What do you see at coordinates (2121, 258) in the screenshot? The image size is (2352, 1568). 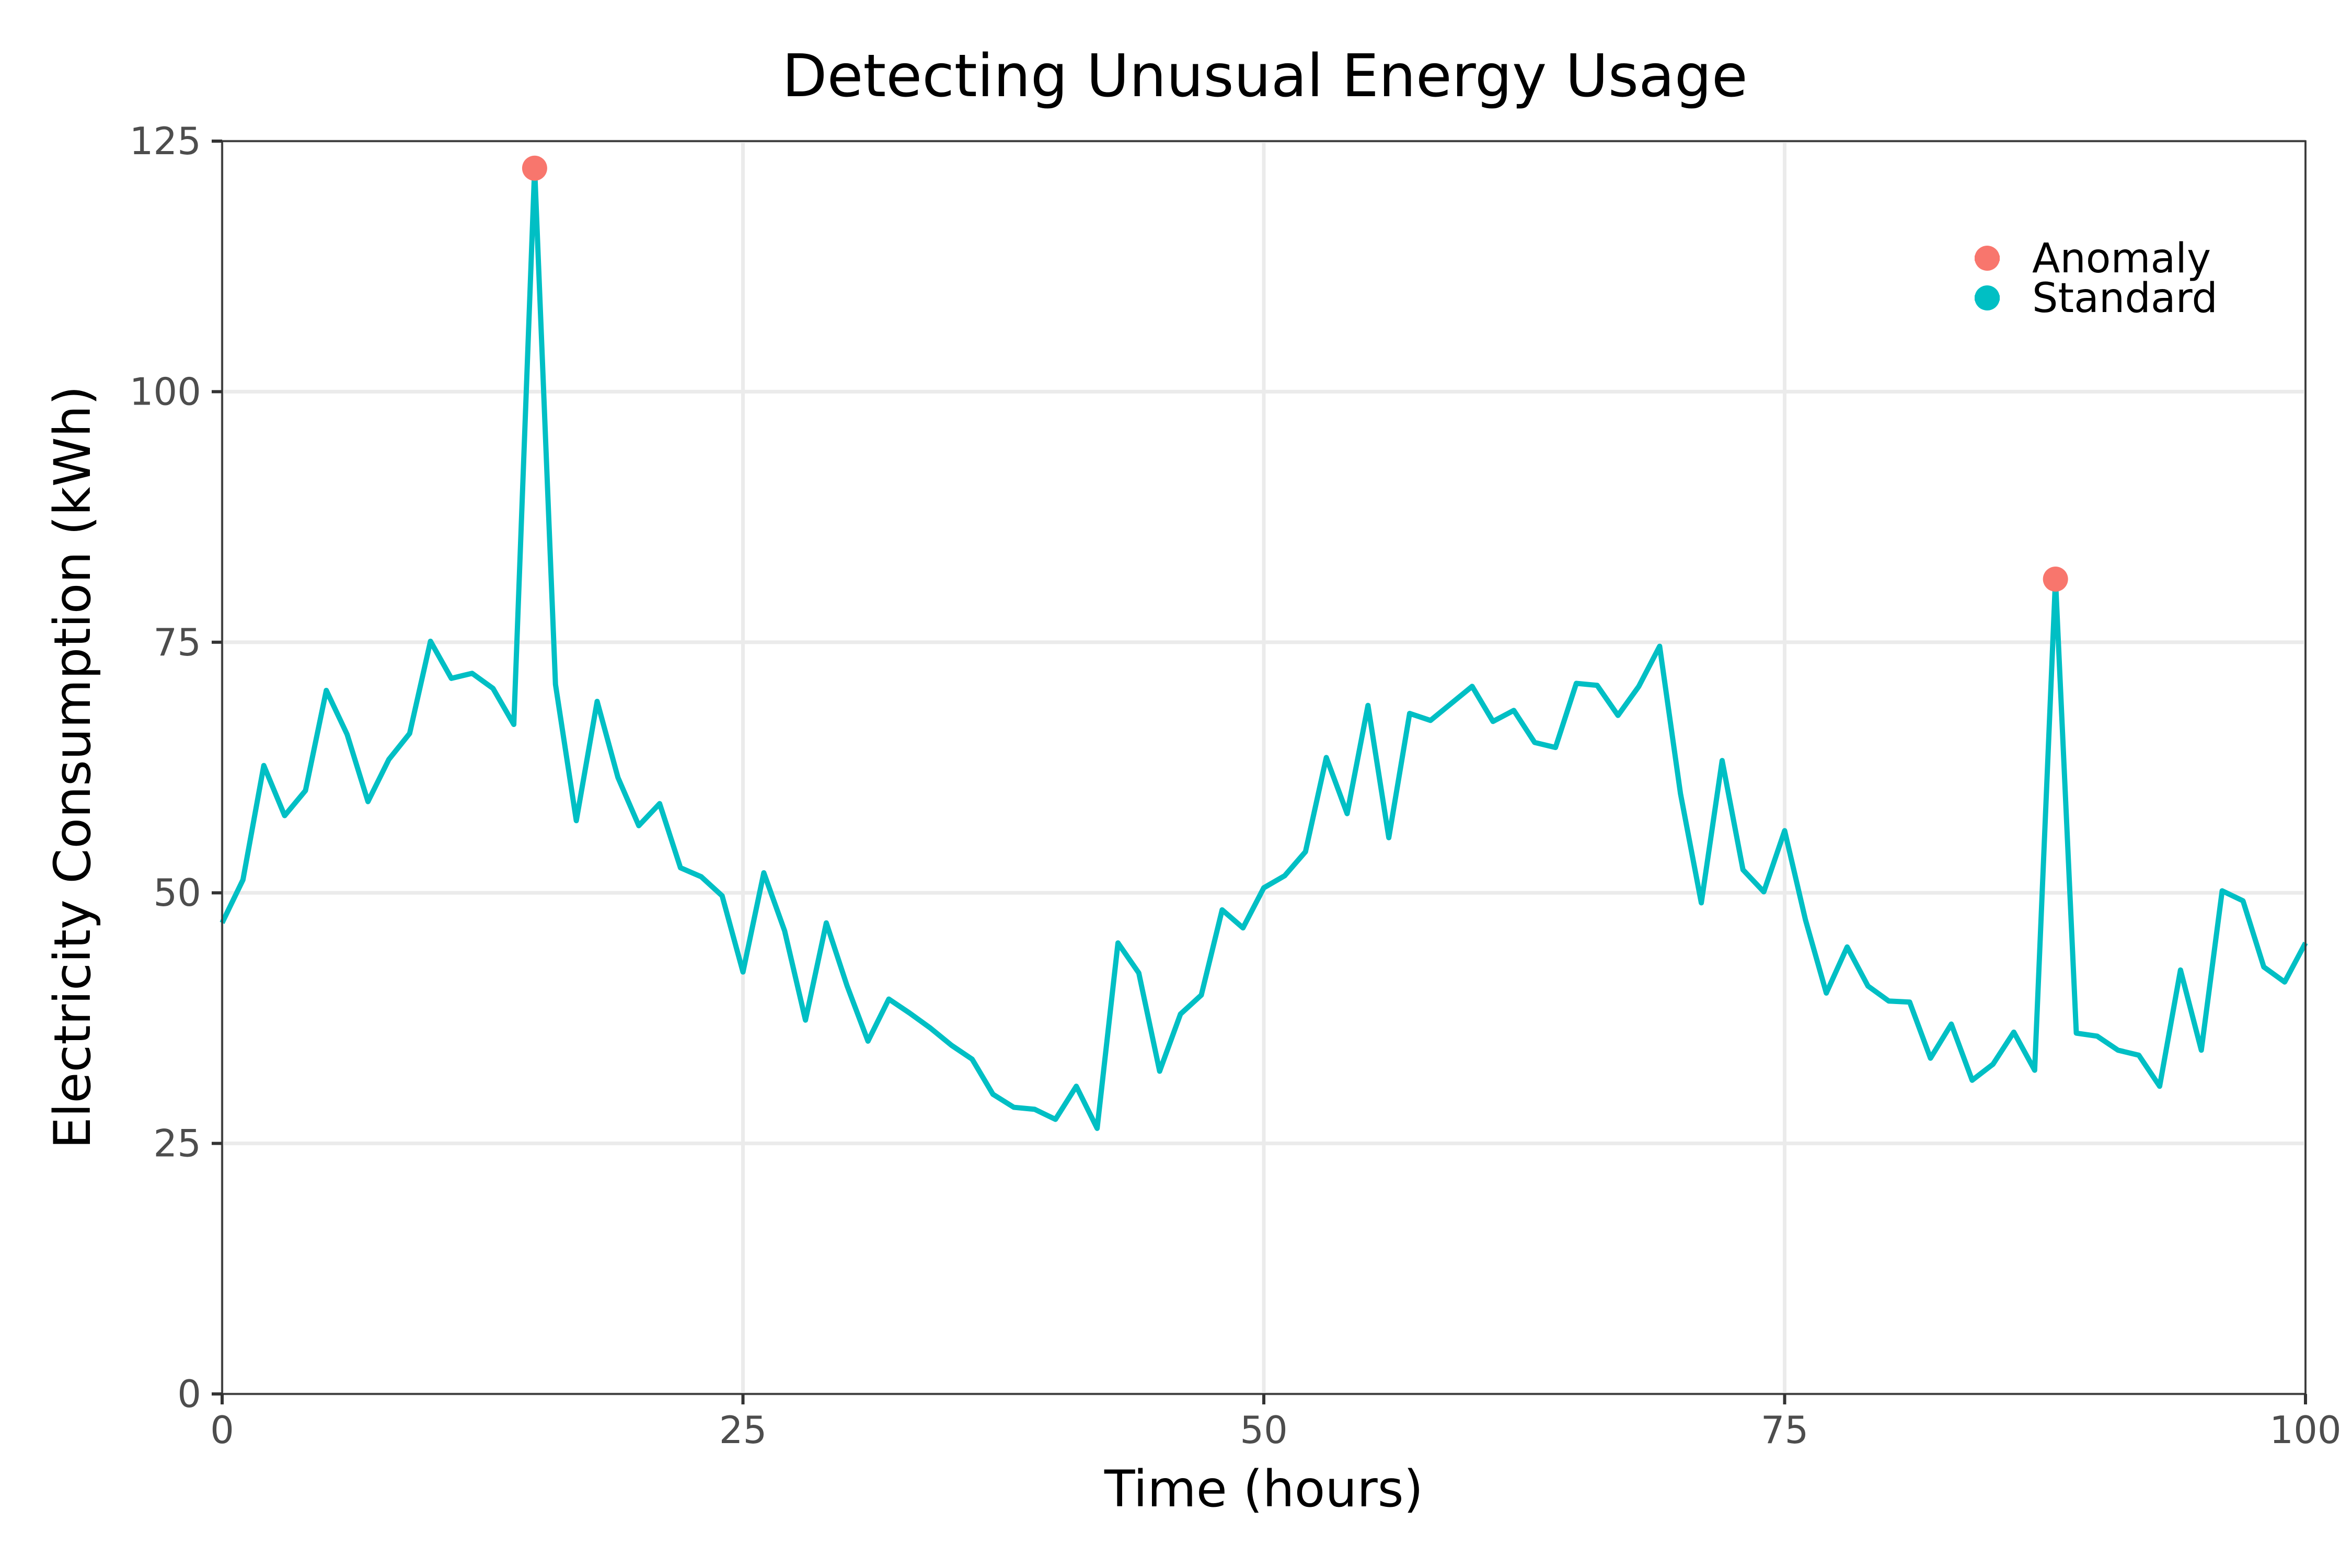 I see `legend-label: Anomaly` at bounding box center [2121, 258].